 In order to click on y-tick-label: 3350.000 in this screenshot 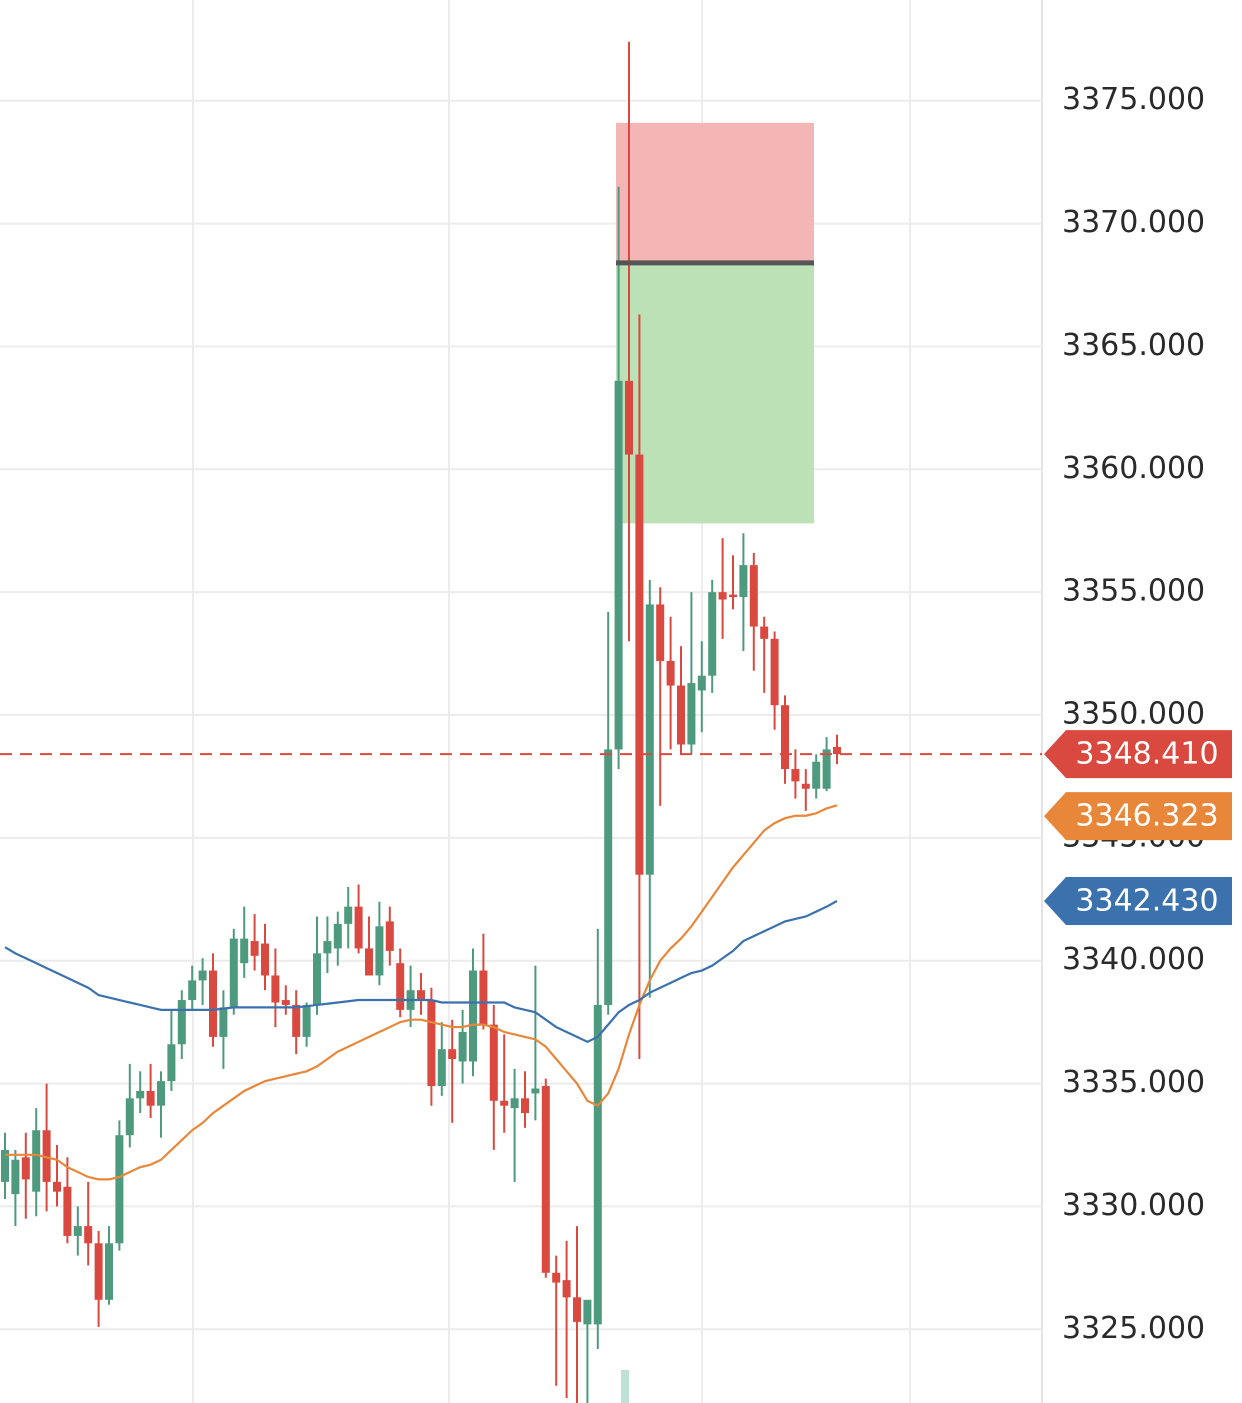, I will do `click(1133, 714)`.